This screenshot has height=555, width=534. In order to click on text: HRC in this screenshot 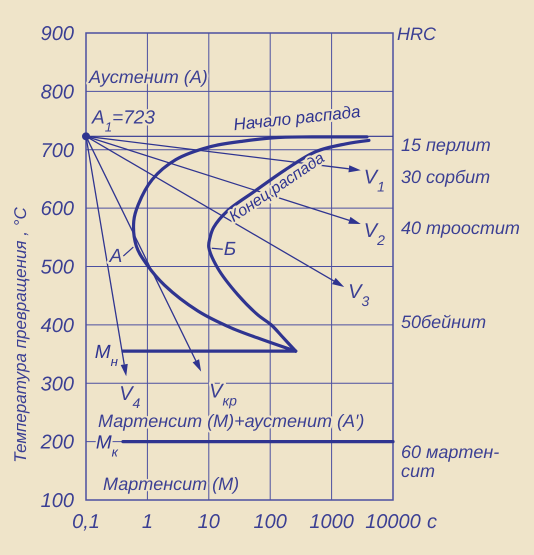, I will do `click(417, 34)`.